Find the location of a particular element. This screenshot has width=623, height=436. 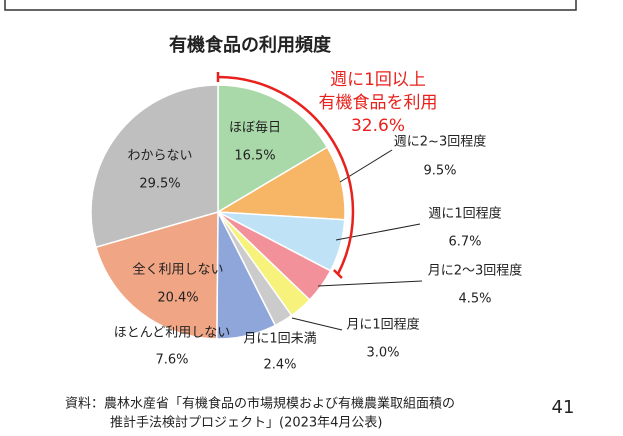

annotation-bracket is located at coordinates (285, 175).